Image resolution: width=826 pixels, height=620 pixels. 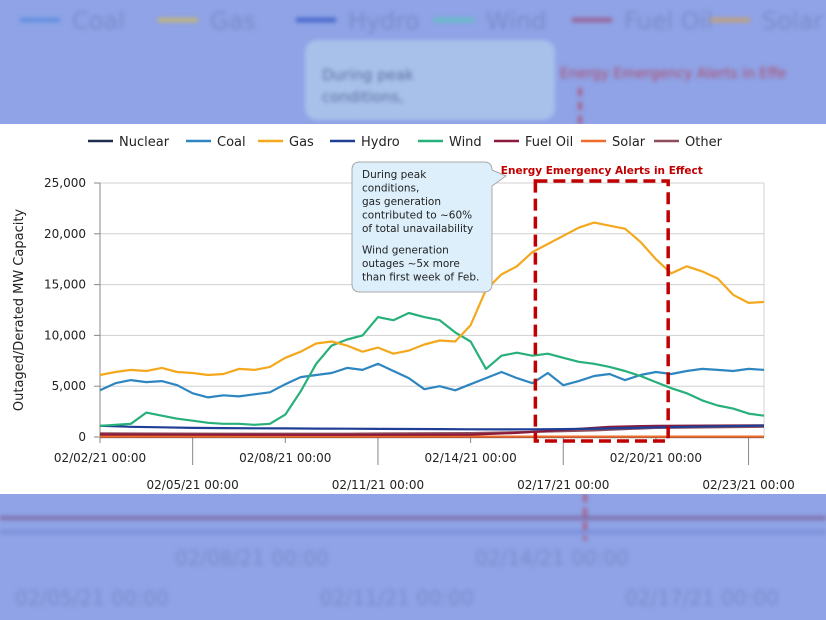 I want to click on series-line-hydro, so click(x=432, y=427).